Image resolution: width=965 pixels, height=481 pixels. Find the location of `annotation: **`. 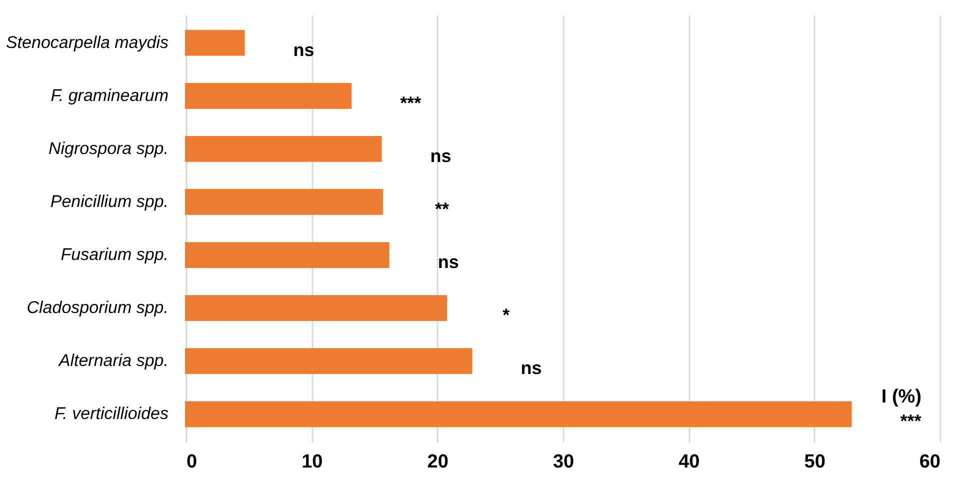

annotation: ** is located at coordinates (442, 208).